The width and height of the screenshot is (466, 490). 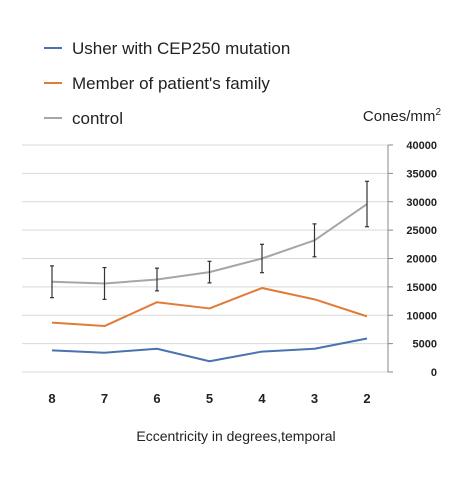 I want to click on x-tick-label: 7, so click(x=104, y=398).